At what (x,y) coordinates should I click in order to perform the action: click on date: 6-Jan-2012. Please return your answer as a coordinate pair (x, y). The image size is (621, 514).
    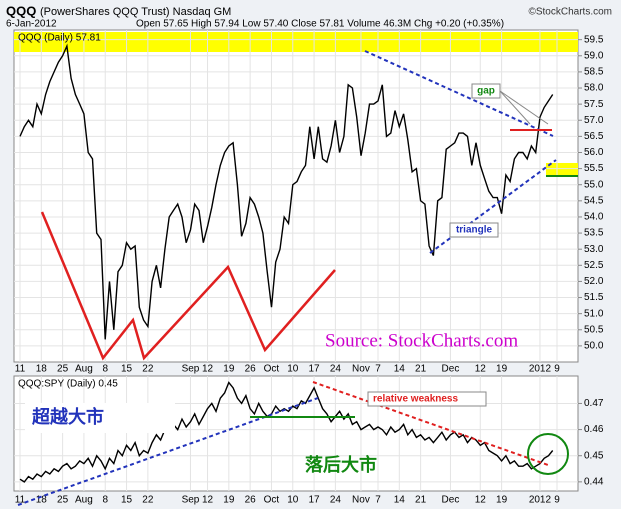
    Looking at the image, I should click on (31, 24).